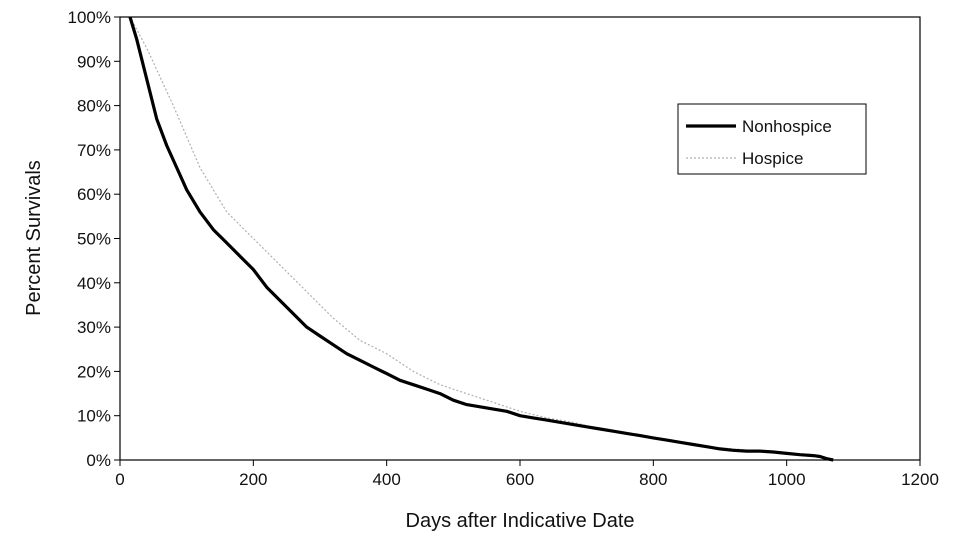 The width and height of the screenshot is (968, 534). I want to click on y-tick-label: 90%, so click(94, 61).